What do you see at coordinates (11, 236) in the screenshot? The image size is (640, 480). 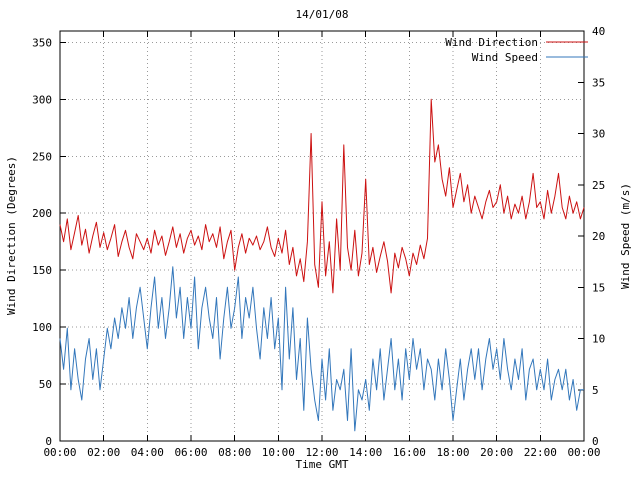 I see `y-axis-left-label: Wind Direction (Degrees)` at bounding box center [11, 236].